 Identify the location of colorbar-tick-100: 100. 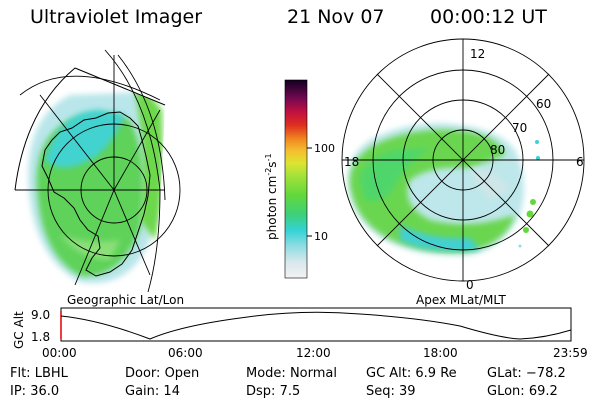
(324, 148).